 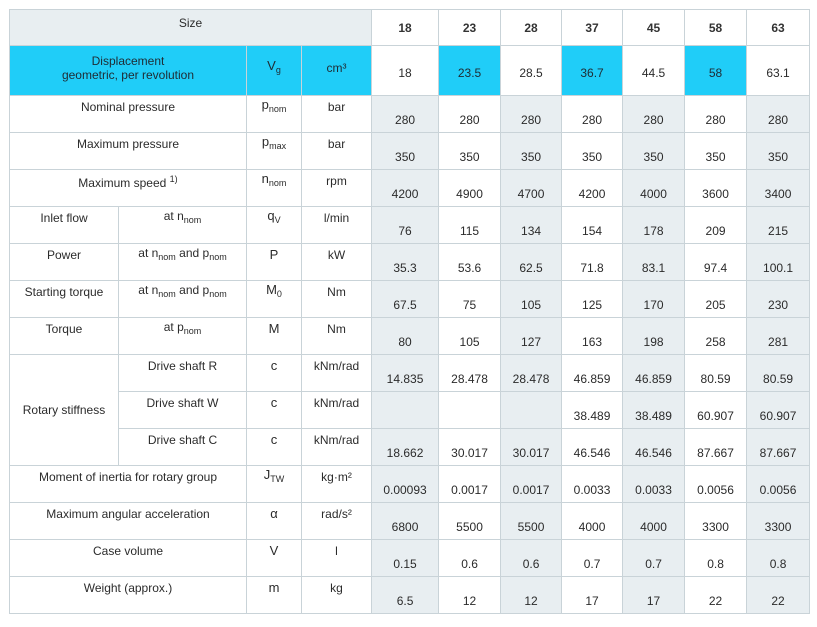 I want to click on power-value: 62.5, so click(x=531, y=262).